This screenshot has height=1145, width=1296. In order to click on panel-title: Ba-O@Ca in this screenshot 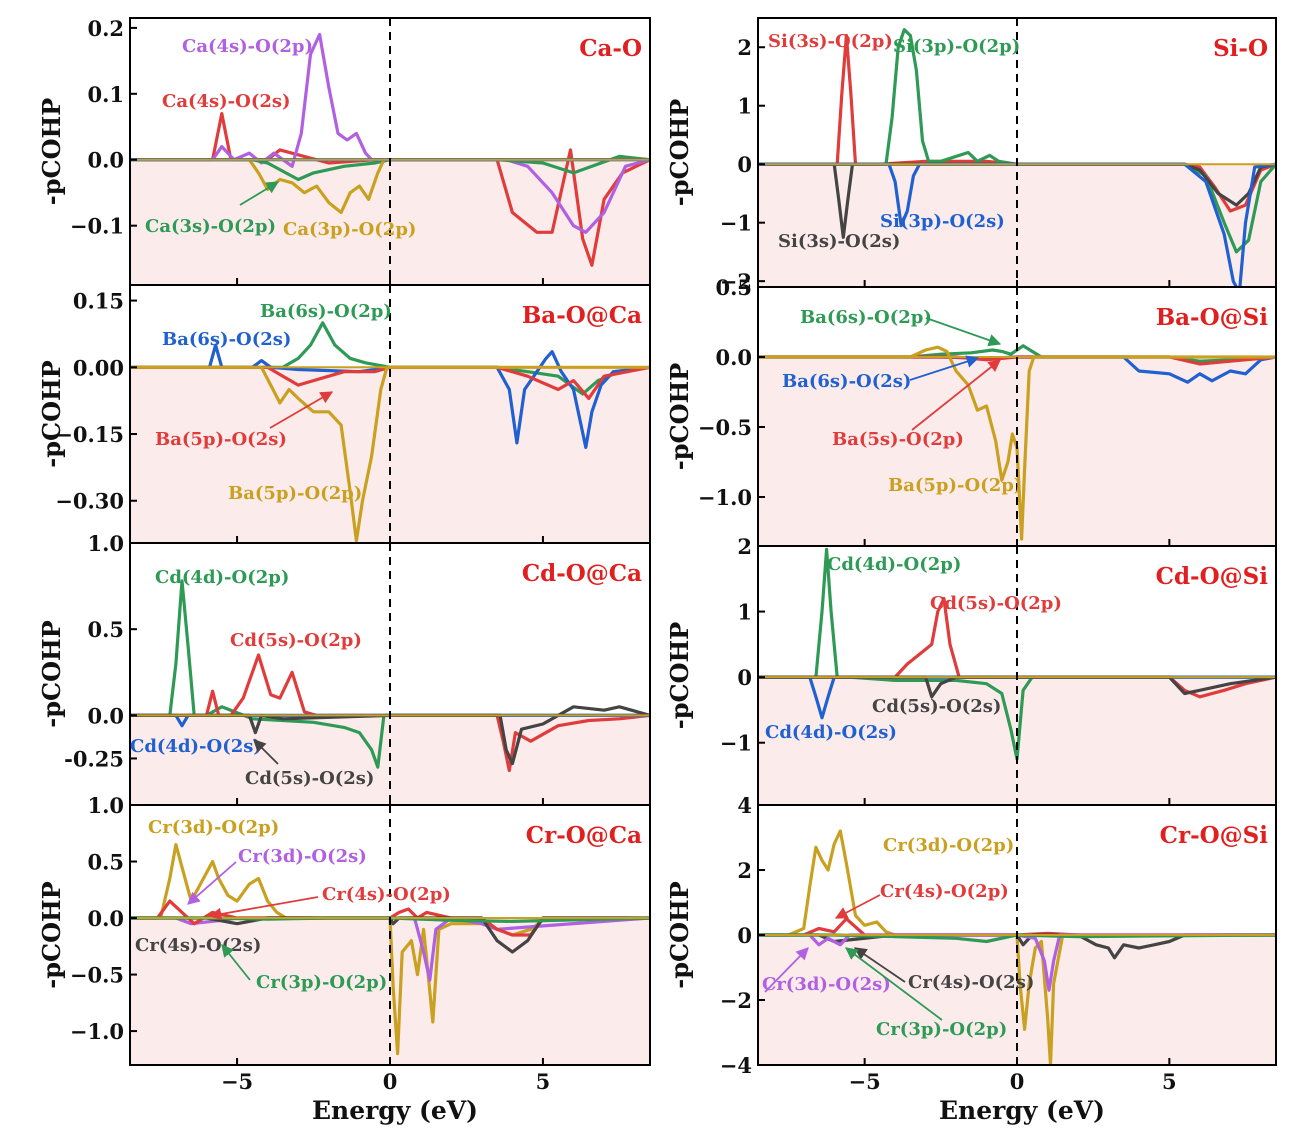, I will do `click(582, 315)`.